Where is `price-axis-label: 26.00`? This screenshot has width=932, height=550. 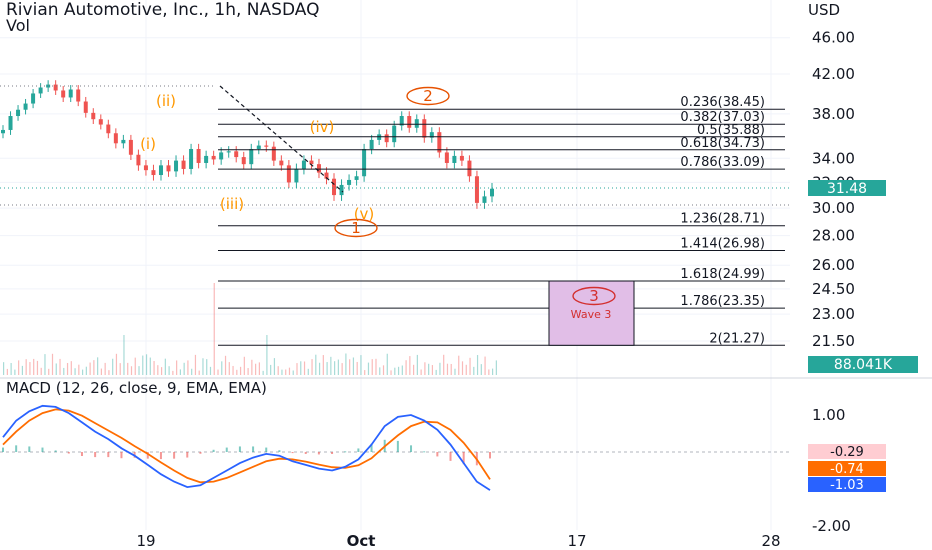 price-axis-label: 26.00 is located at coordinates (833, 265).